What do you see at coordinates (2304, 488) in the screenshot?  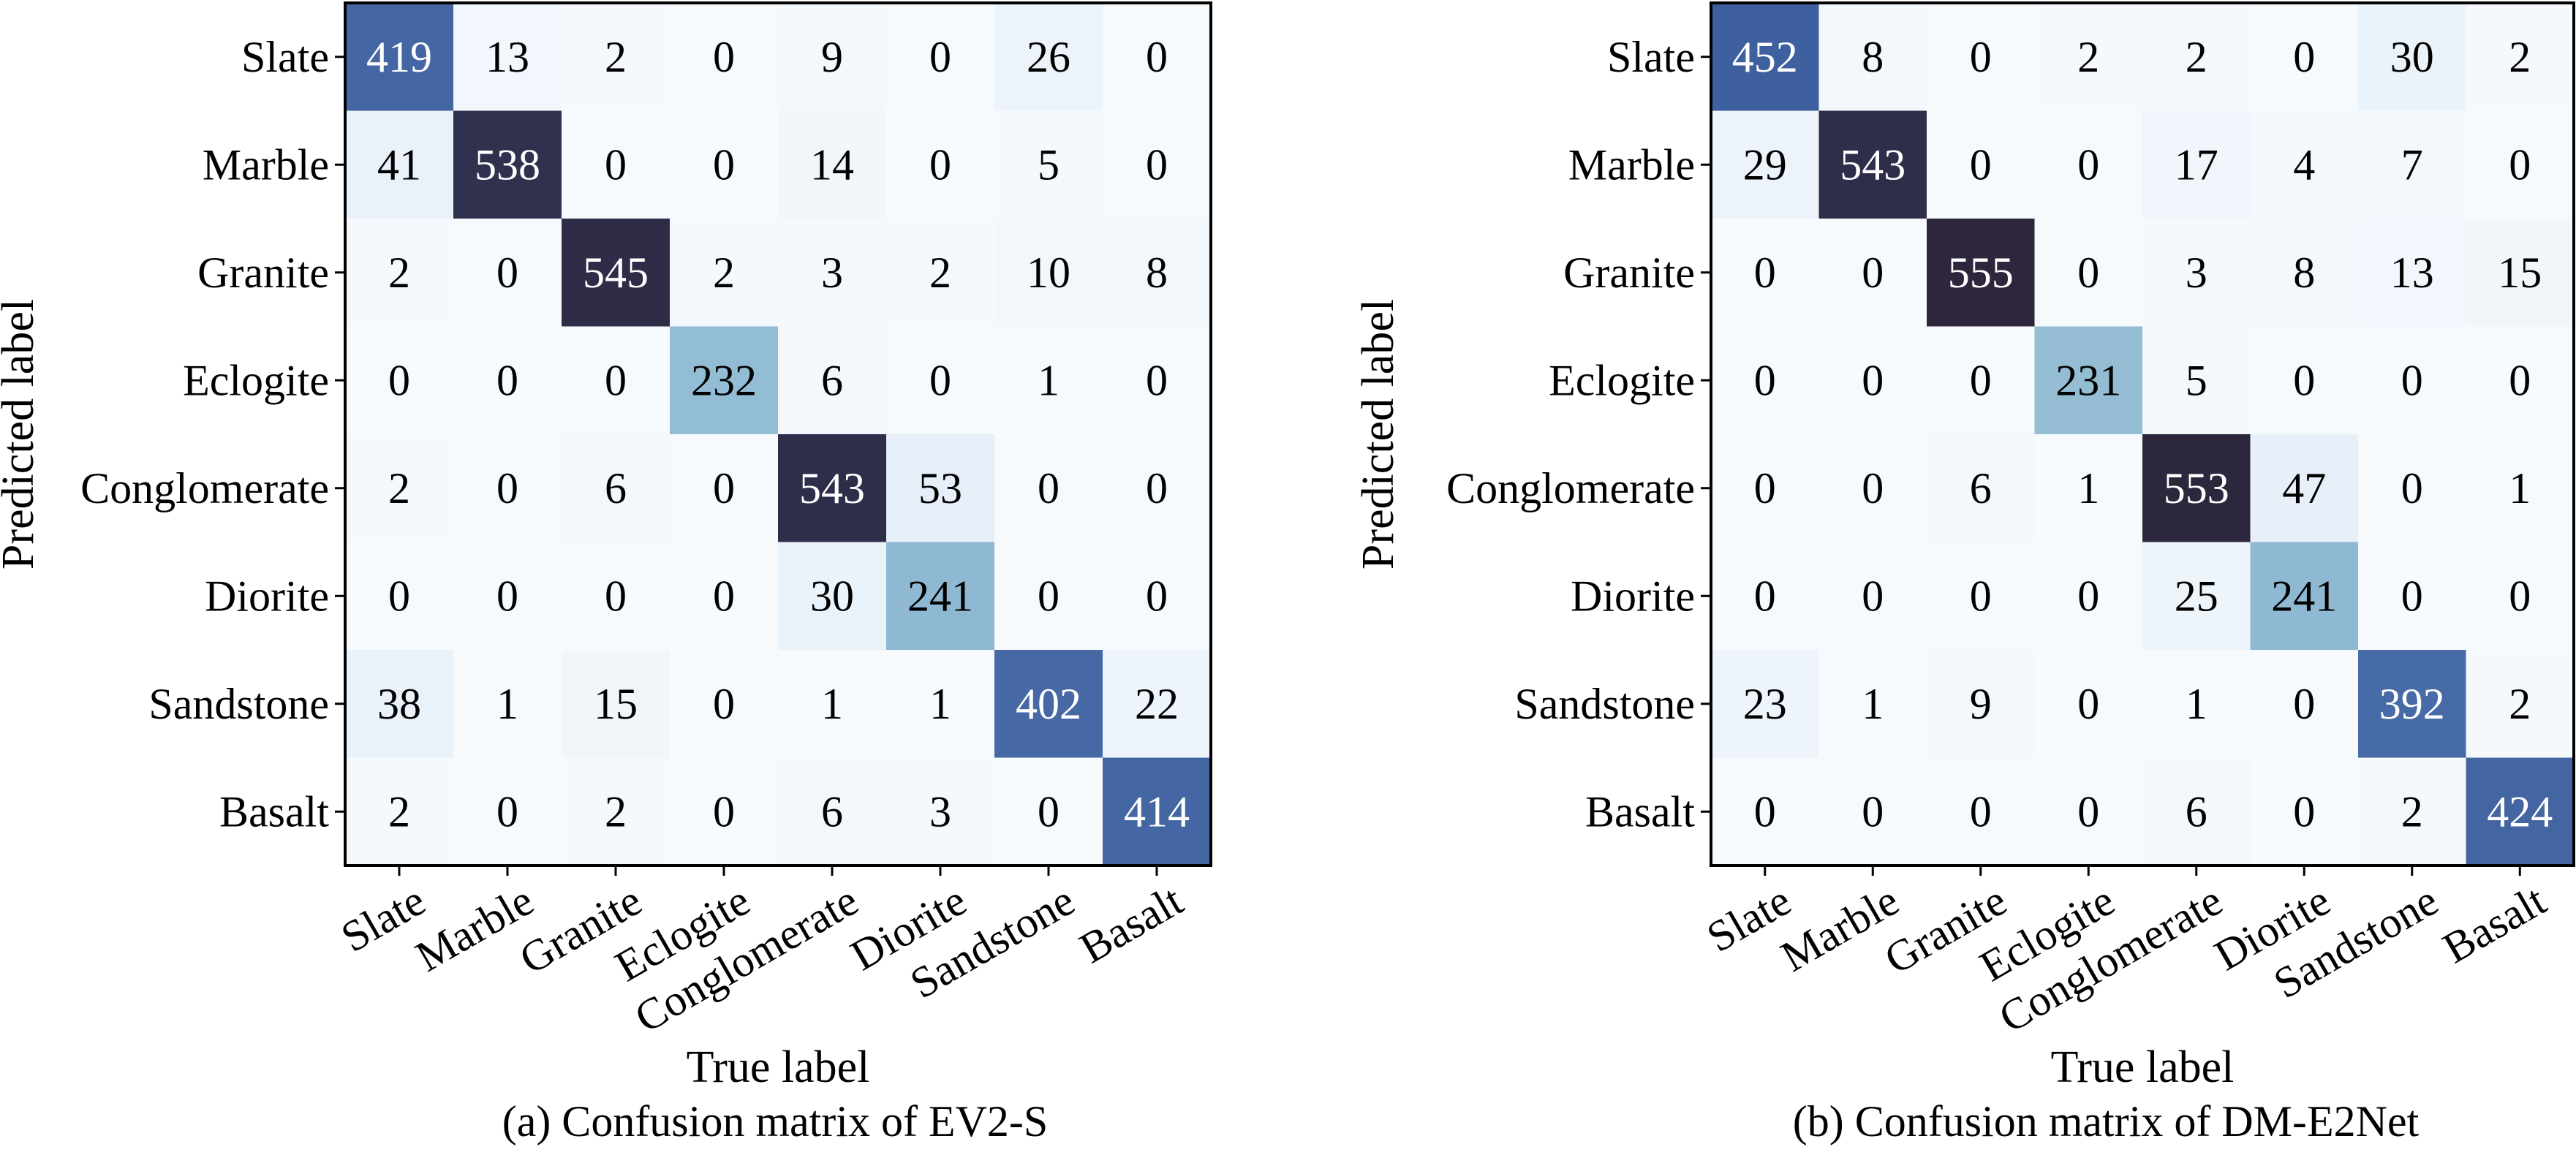 I see `cell-value-b-r4-c5: 47` at bounding box center [2304, 488].